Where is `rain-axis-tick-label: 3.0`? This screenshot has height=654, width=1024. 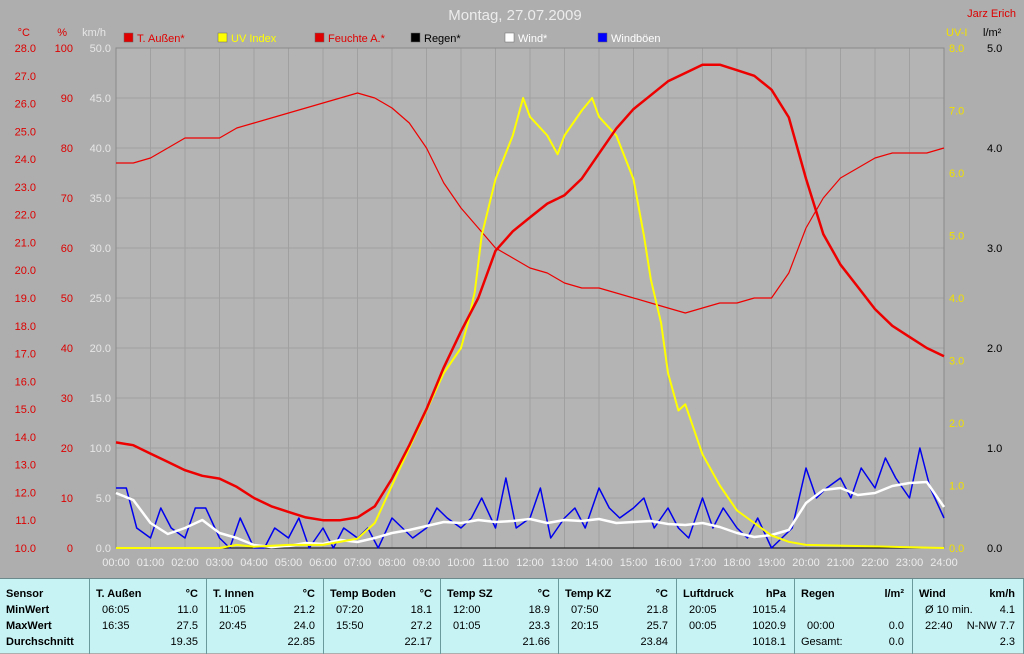 rain-axis-tick-label: 3.0 is located at coordinates (994, 249).